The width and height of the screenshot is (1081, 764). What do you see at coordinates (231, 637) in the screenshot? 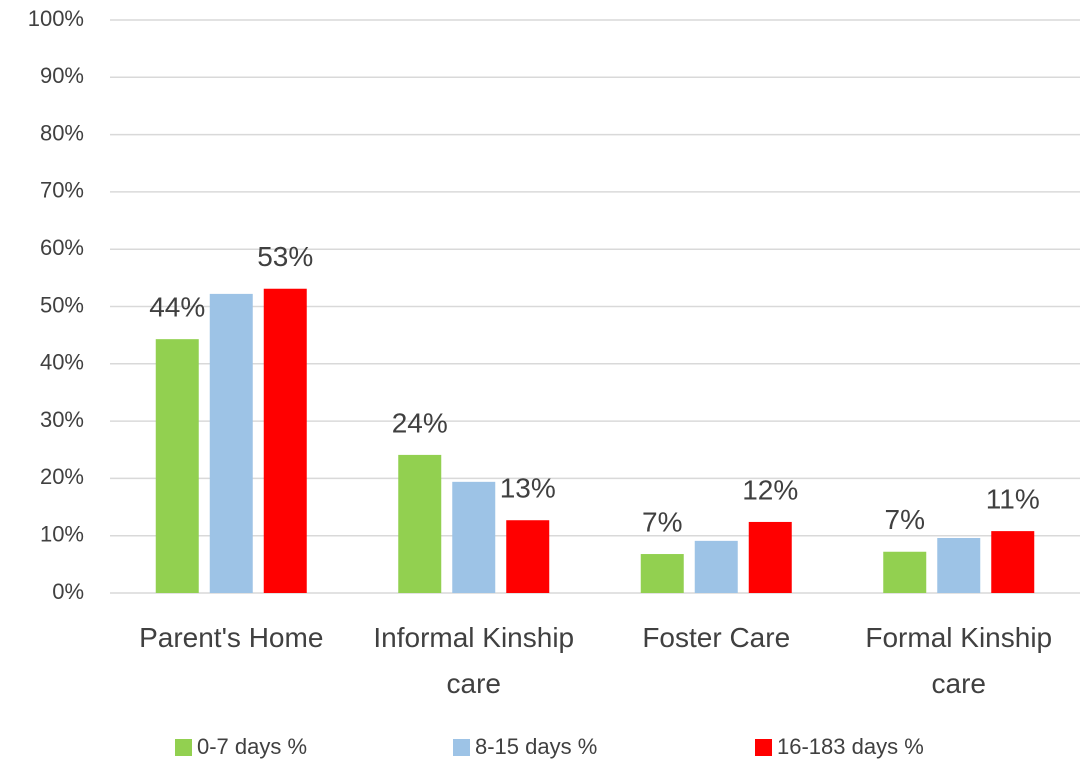
I see `x-tick-label: Parent's Home` at bounding box center [231, 637].